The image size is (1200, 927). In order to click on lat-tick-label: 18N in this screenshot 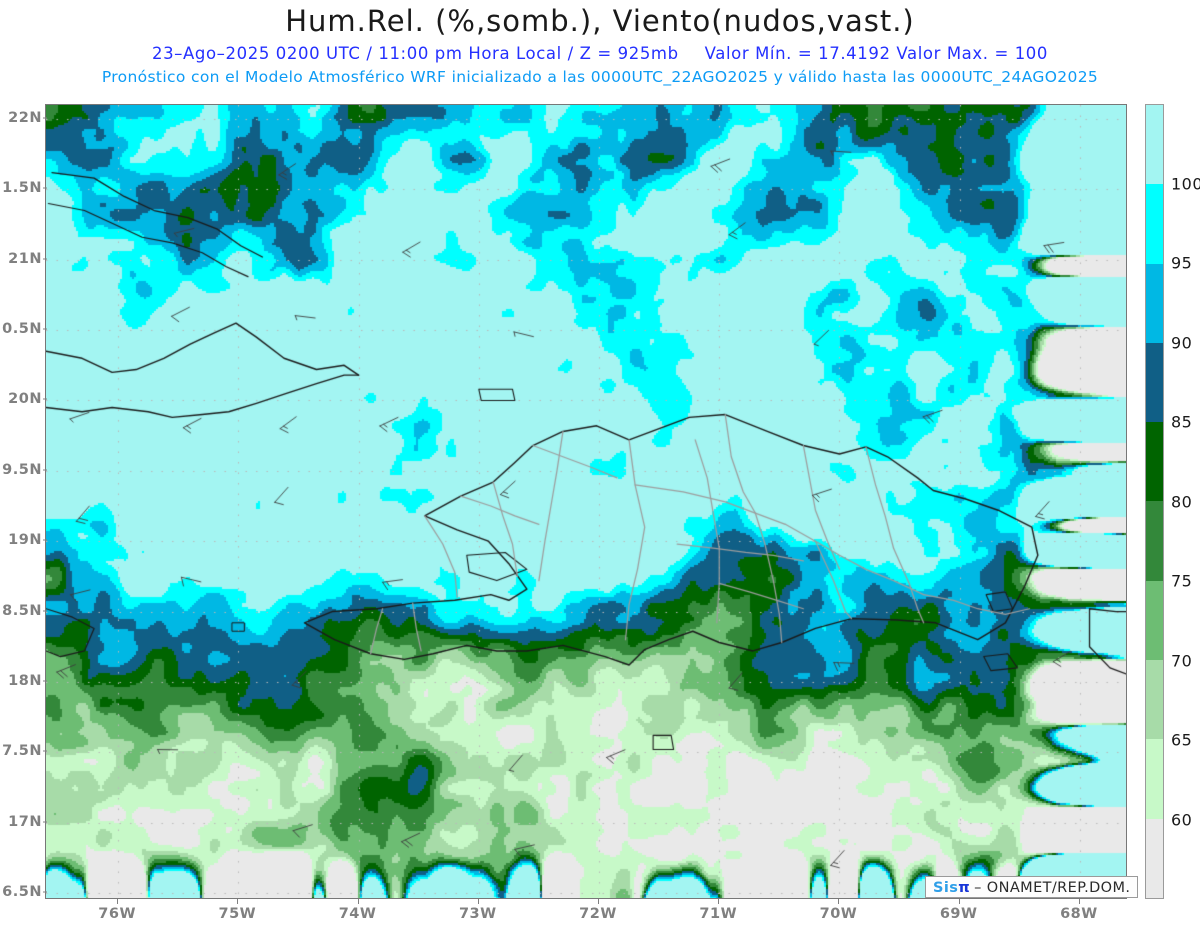, I will do `click(25, 680)`.